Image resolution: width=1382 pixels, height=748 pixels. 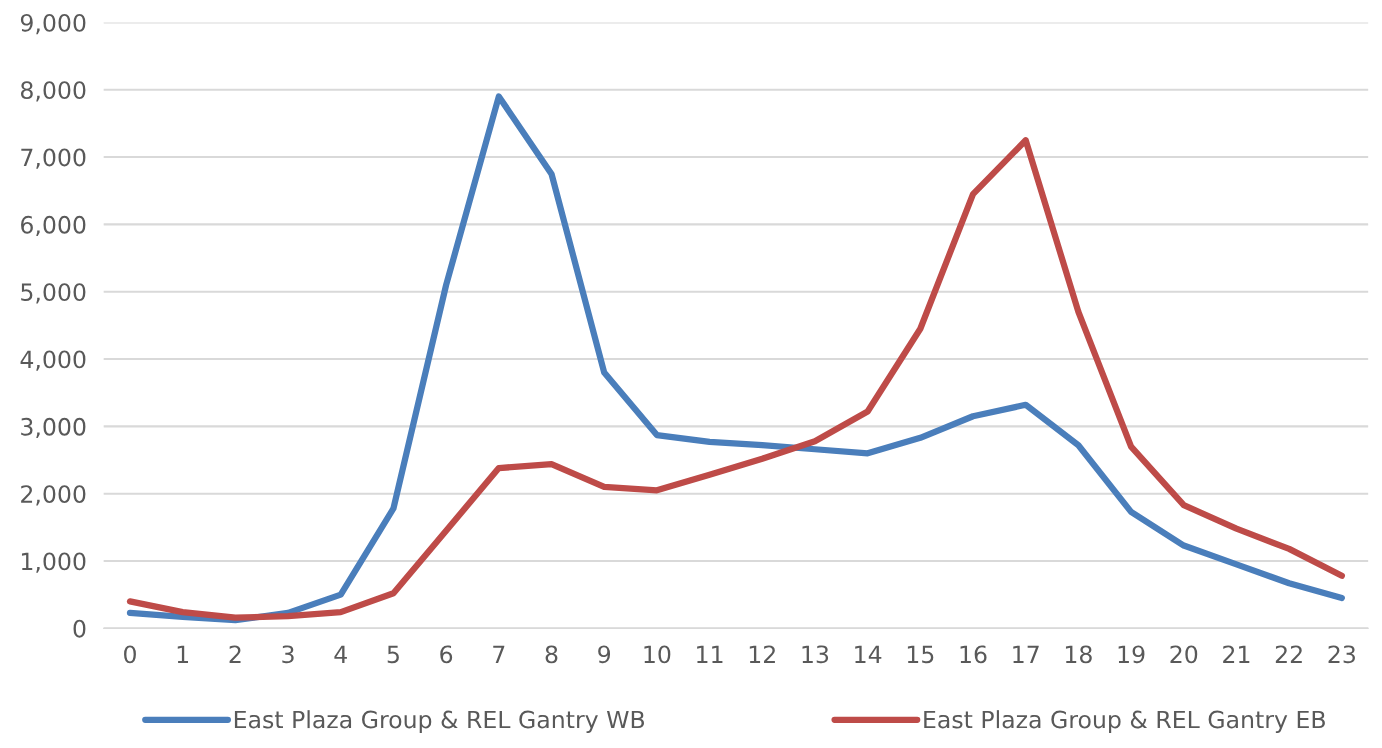 I want to click on y-tick-label: 9,000, so click(x=53, y=24).